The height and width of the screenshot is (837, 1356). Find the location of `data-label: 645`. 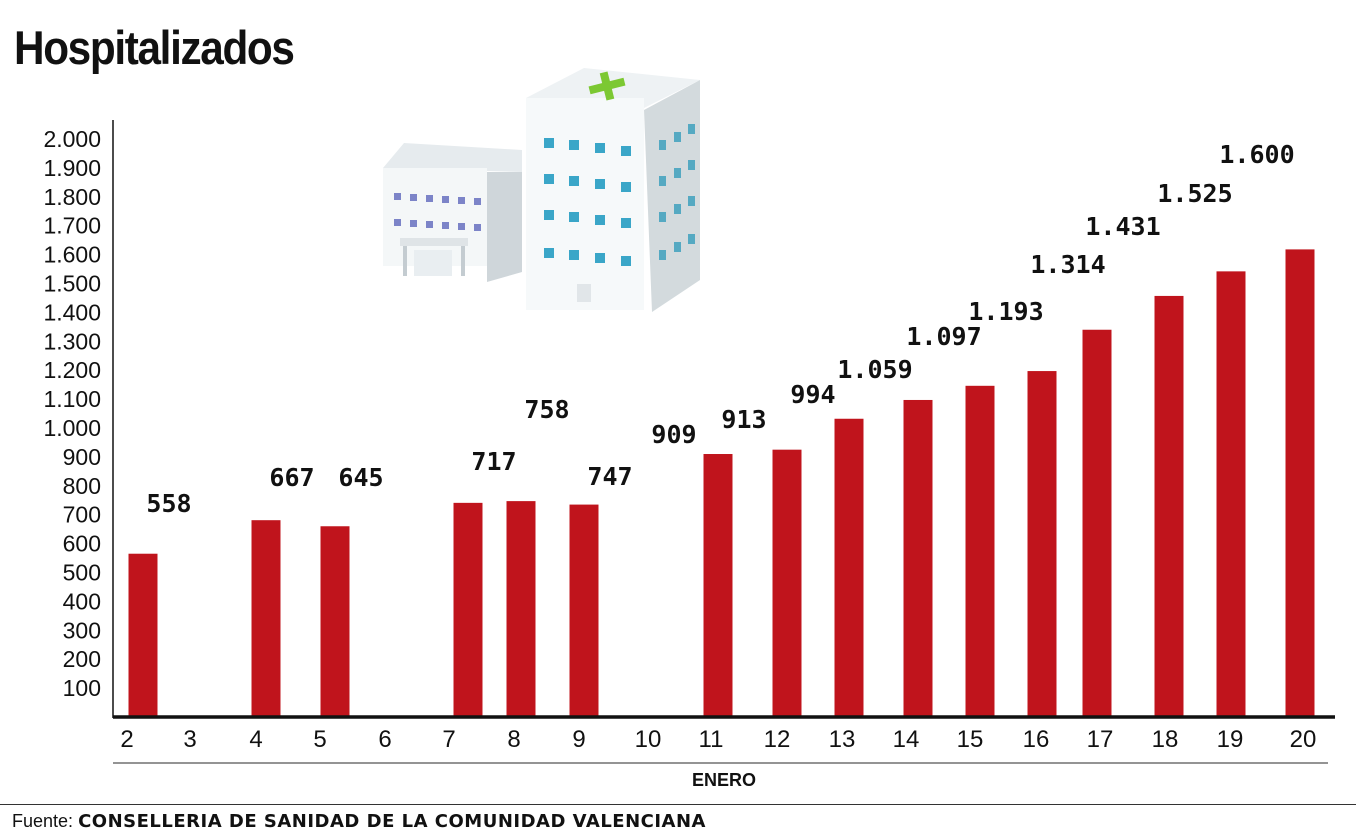

data-label: 645 is located at coordinates (360, 477).